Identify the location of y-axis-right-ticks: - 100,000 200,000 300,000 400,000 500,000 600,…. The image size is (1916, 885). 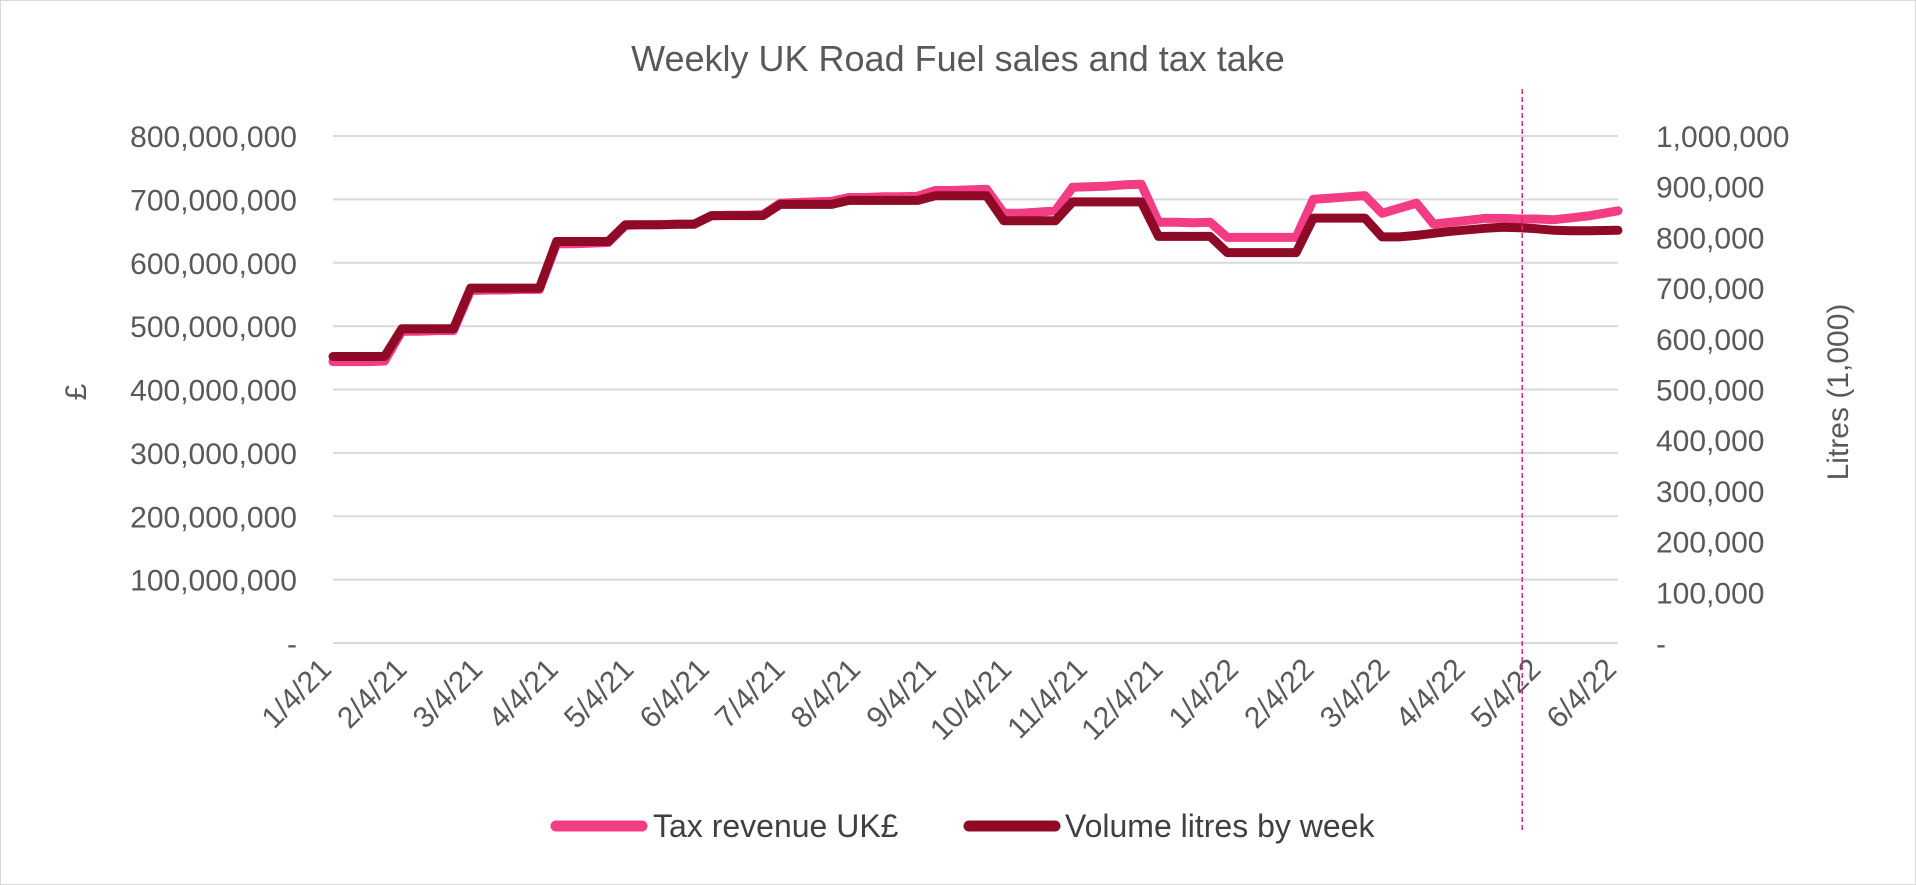
(1722, 391).